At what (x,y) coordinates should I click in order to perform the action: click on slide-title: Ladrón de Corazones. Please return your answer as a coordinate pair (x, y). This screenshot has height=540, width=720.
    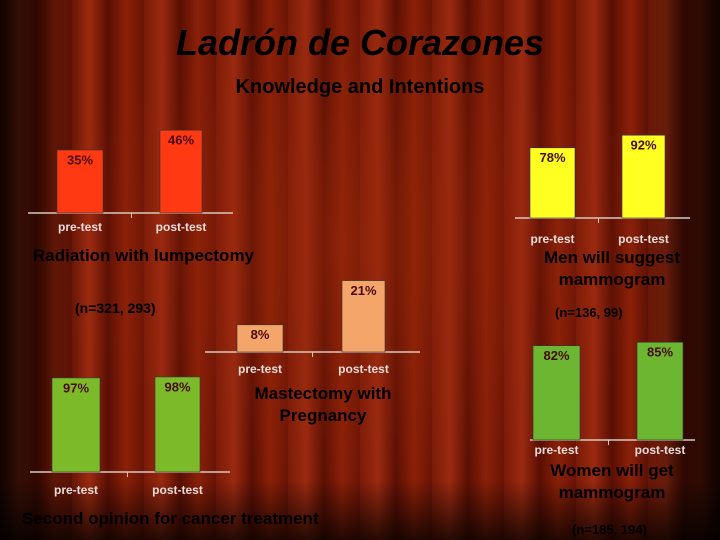
    Looking at the image, I should click on (360, 42).